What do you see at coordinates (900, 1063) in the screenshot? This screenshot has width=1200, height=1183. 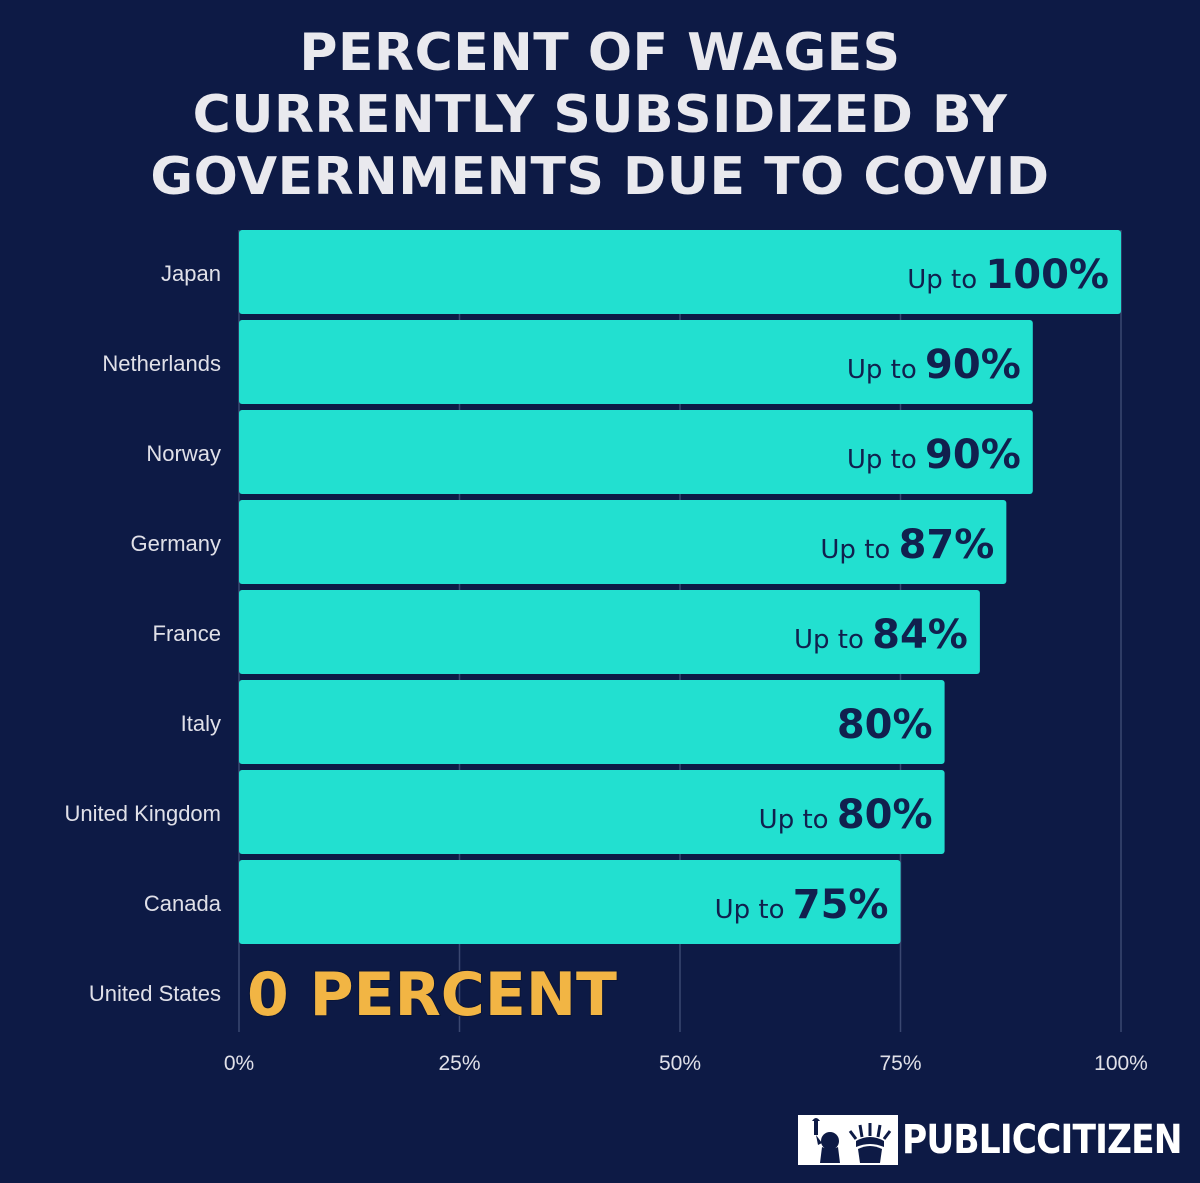 I see `x-tick-label: 75%` at bounding box center [900, 1063].